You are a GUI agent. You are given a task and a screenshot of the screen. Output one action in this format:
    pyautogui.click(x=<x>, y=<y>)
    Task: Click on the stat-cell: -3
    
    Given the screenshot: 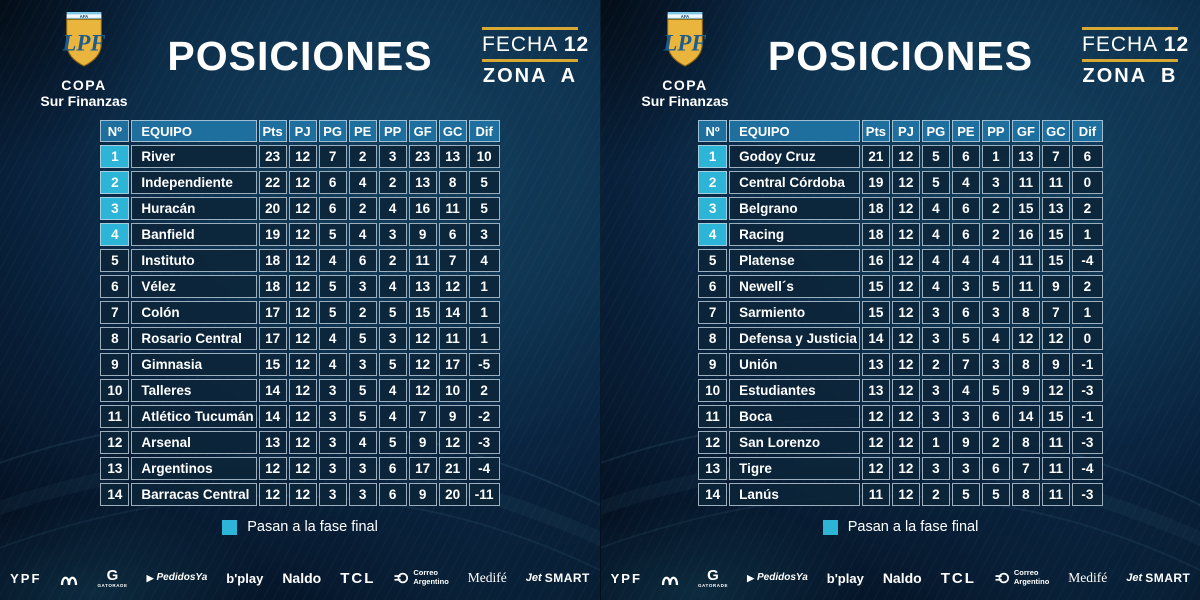 What is the action you would take?
    pyautogui.click(x=1087, y=390)
    